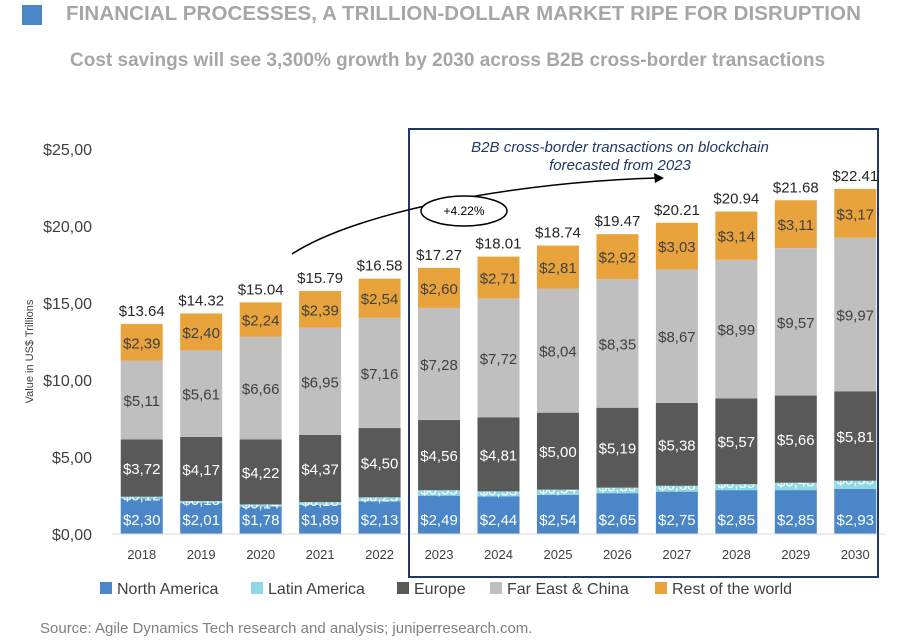 Image resolution: width=900 pixels, height=642 pixels. I want to click on total-label: $16.58, so click(380, 266).